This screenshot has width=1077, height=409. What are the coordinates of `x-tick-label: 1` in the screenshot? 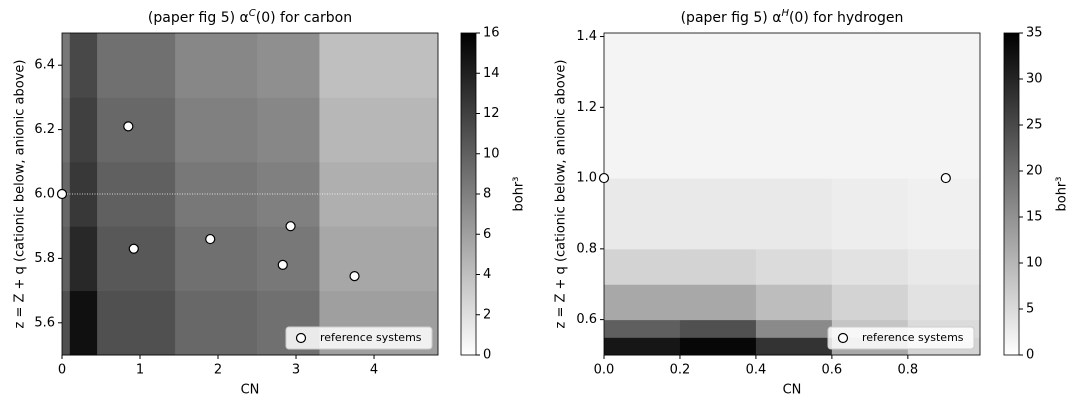 It's located at (140, 370).